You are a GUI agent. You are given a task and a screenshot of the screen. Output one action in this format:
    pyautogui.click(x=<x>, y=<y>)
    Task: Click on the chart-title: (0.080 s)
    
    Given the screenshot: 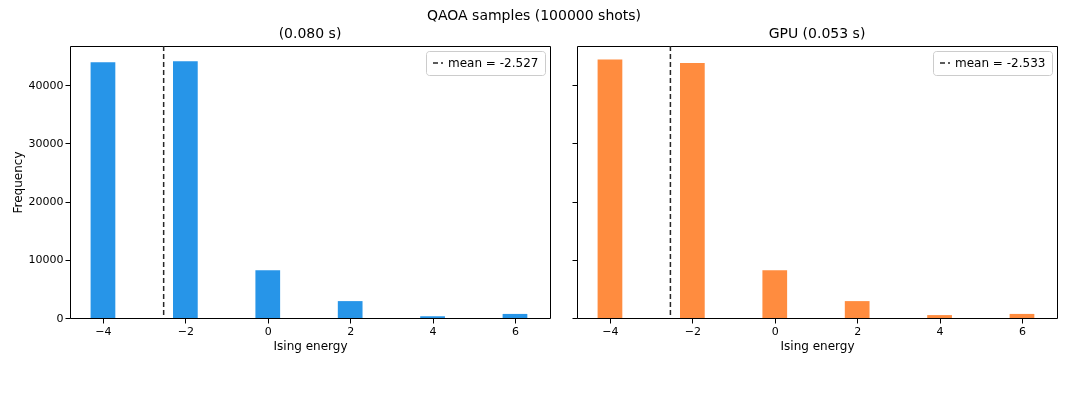 What is the action you would take?
    pyautogui.click(x=310, y=33)
    